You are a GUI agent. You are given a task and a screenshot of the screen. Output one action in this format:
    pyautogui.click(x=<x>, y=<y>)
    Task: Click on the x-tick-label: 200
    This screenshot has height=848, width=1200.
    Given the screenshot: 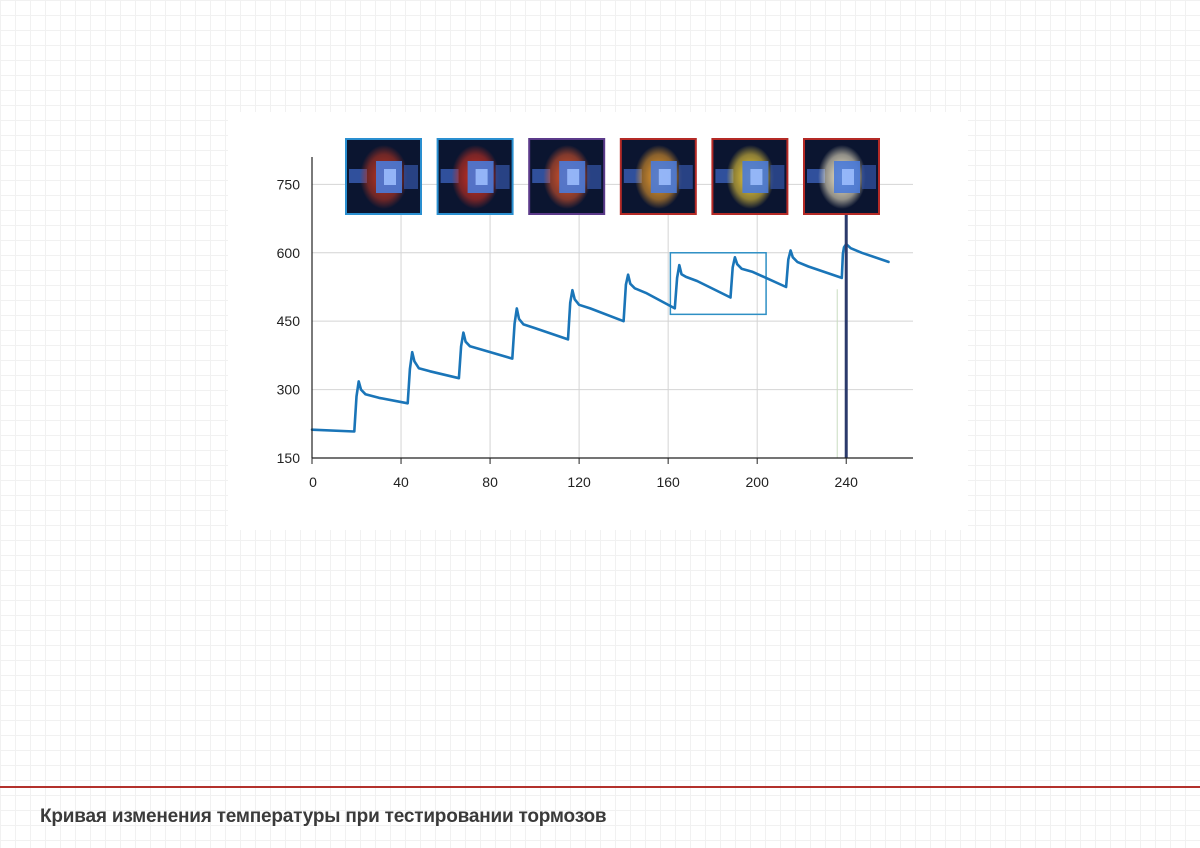 What is the action you would take?
    pyautogui.click(x=758, y=482)
    